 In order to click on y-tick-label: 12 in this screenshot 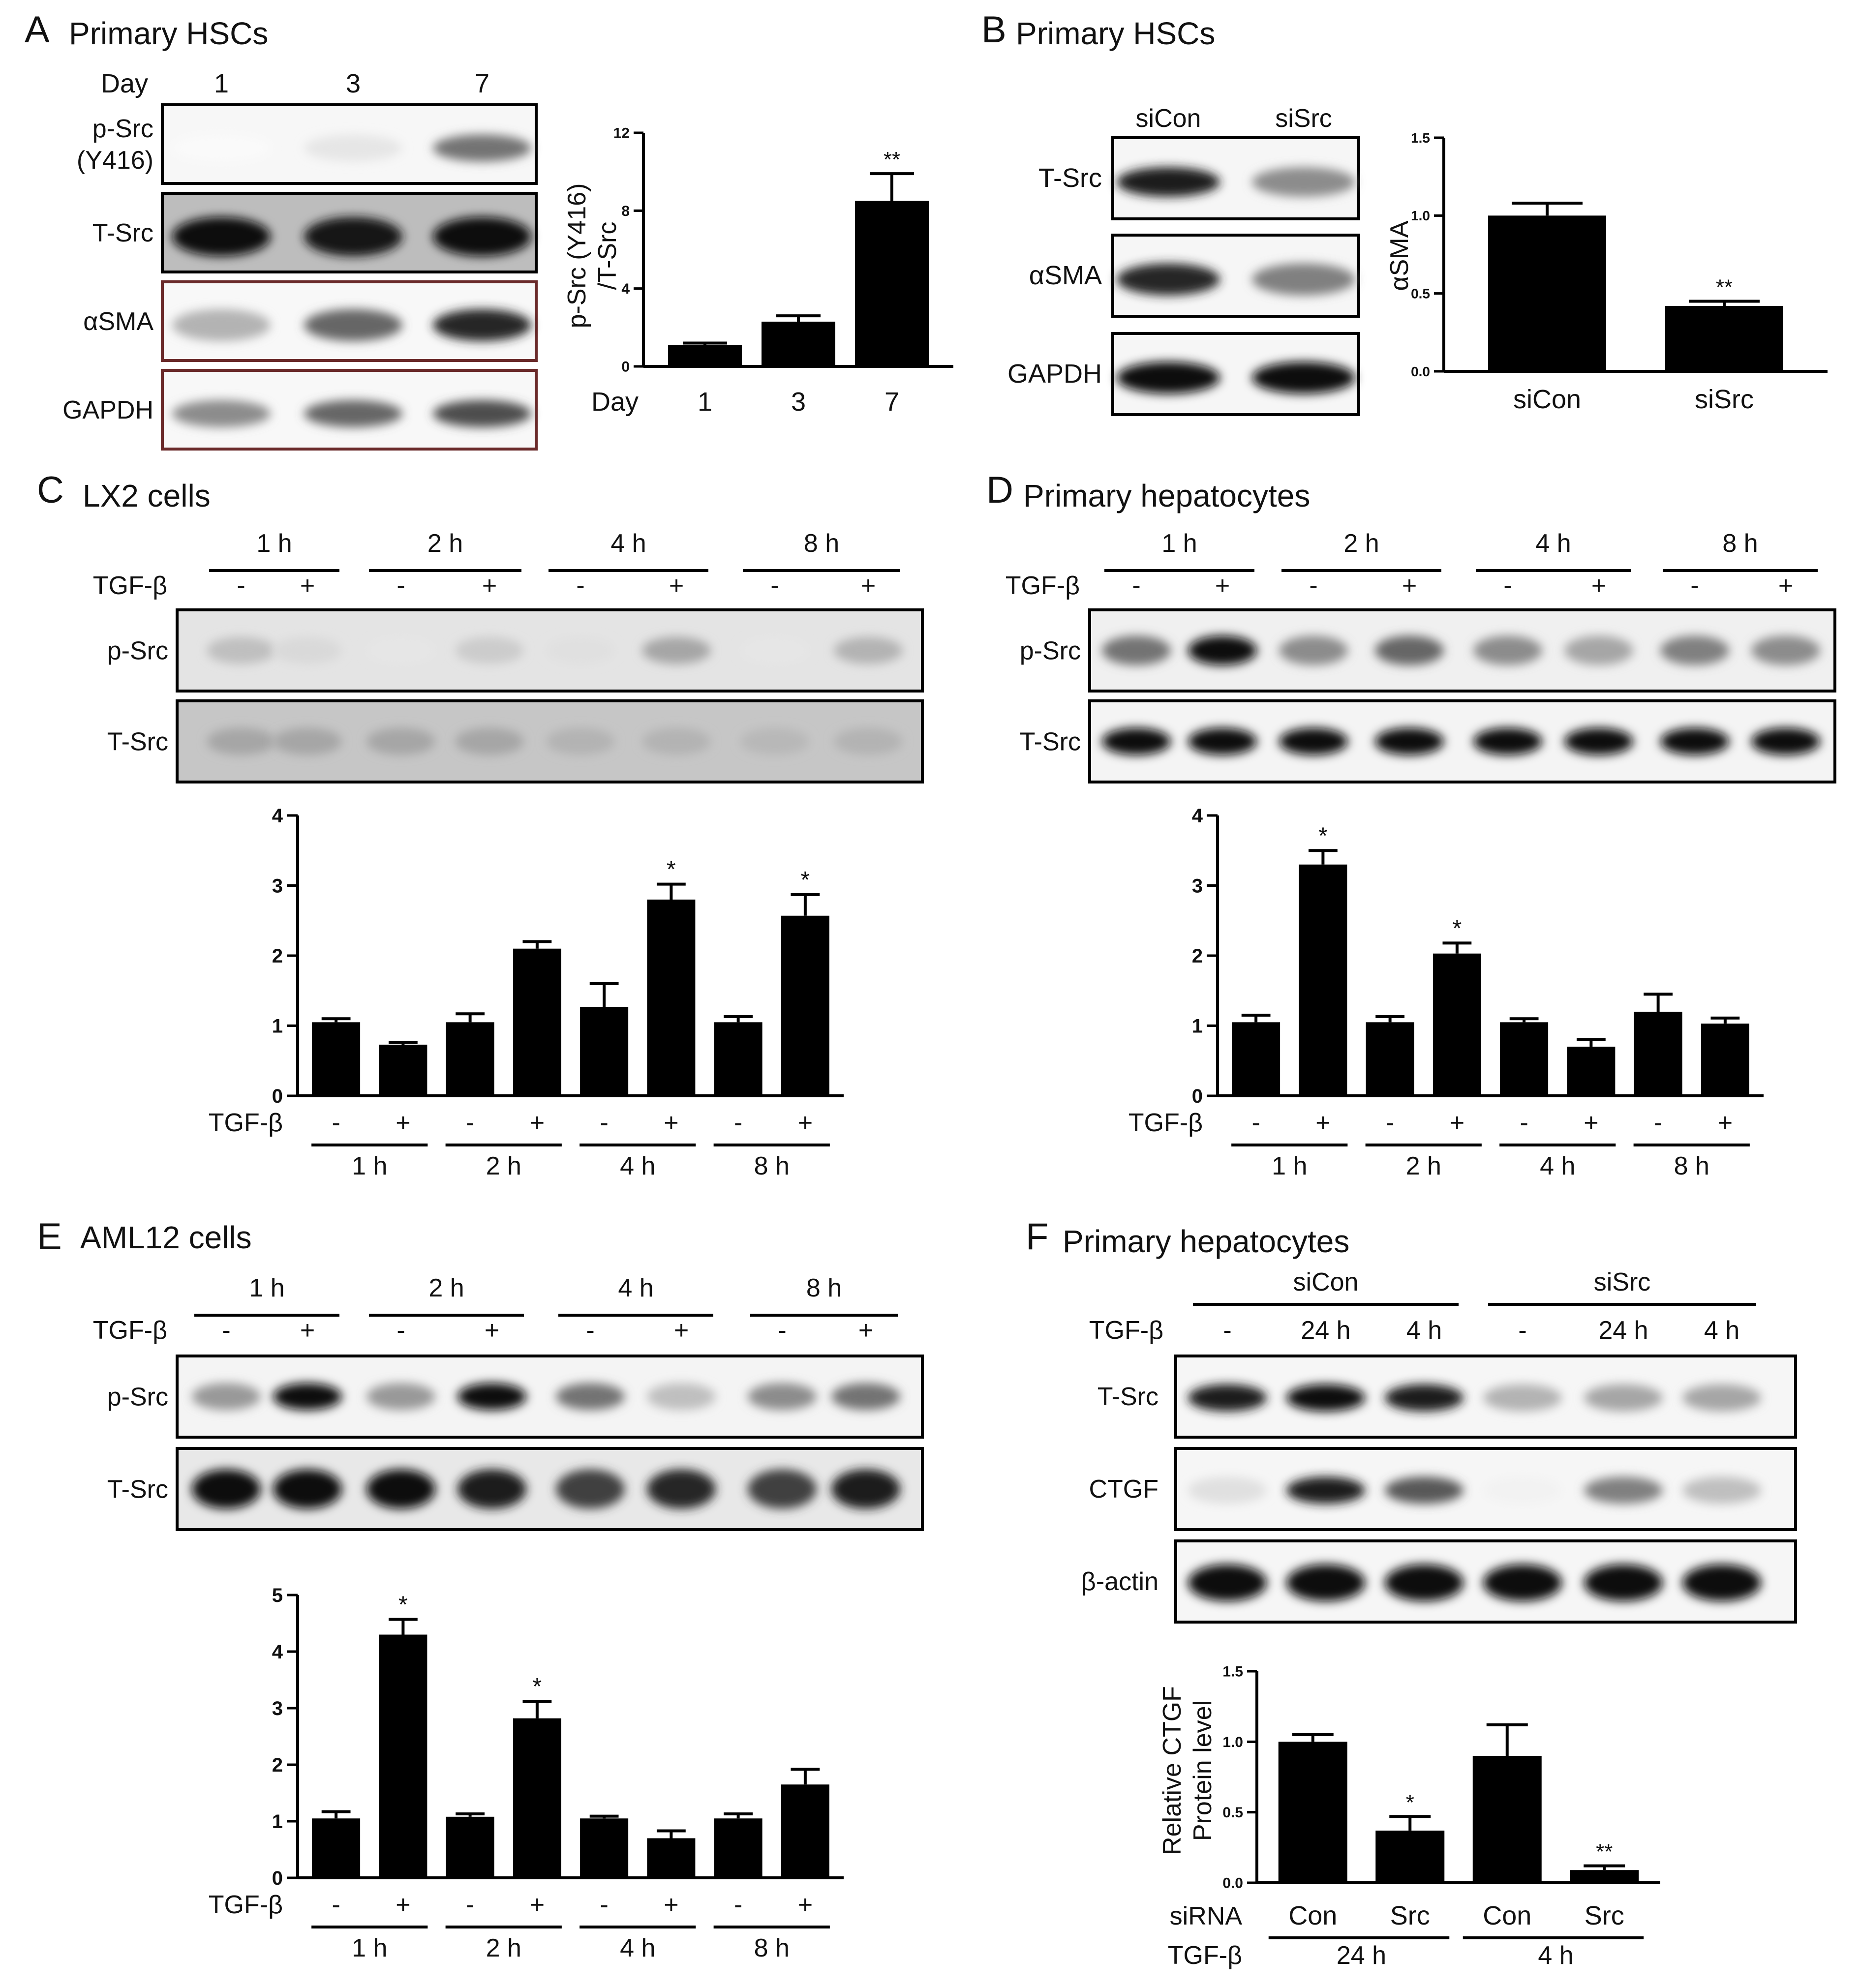, I will do `click(621, 134)`.